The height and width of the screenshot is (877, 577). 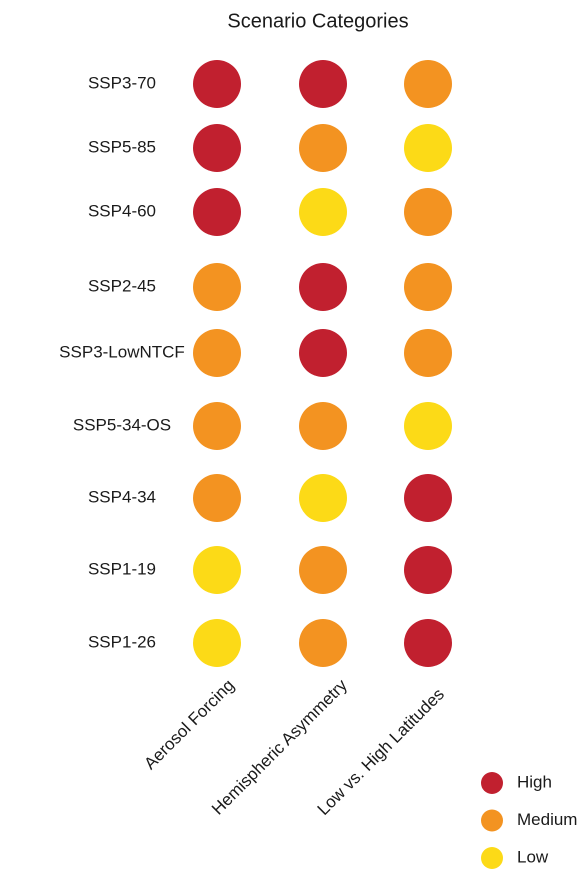 I want to click on row-label: SSP3-LowNTCF, so click(x=122, y=351).